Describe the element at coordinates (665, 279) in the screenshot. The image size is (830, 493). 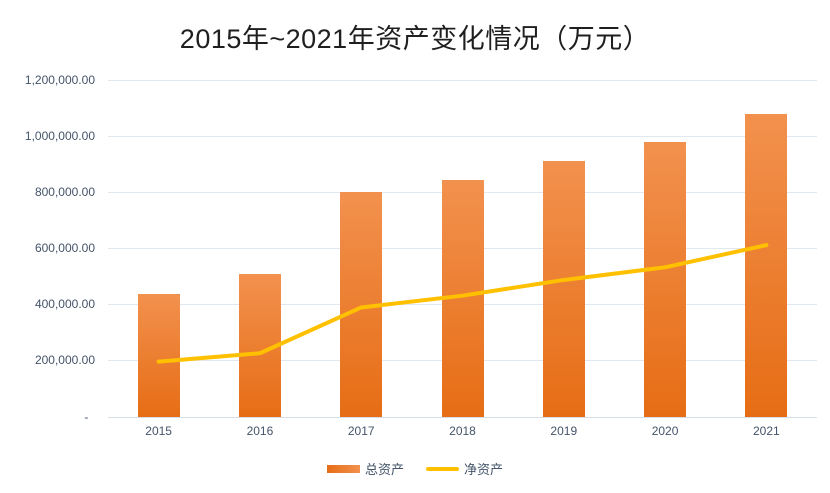
I see `bar-2020` at that location.